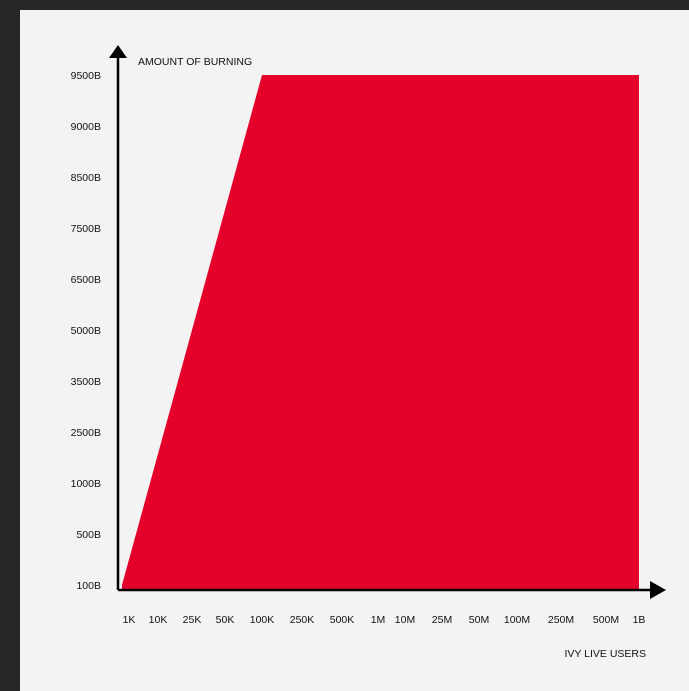  What do you see at coordinates (88, 586) in the screenshot?
I see `y-tick-label: 100B` at bounding box center [88, 586].